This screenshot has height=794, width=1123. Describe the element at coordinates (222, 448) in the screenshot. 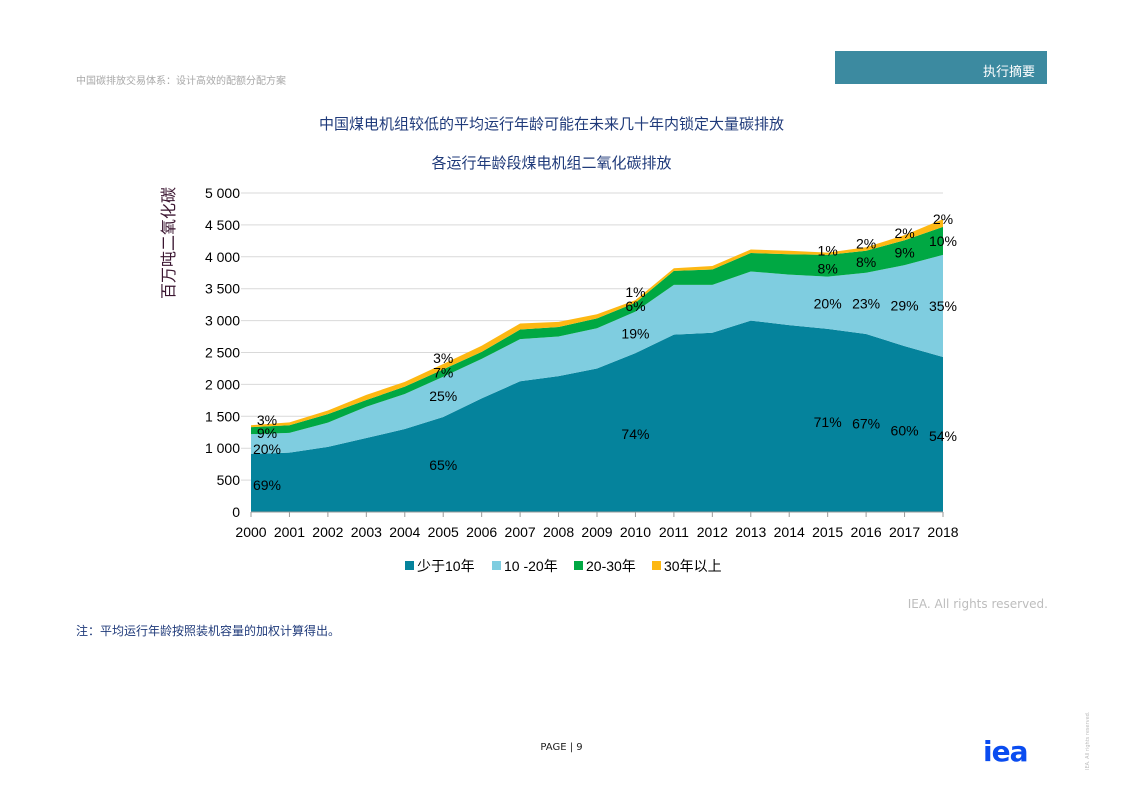

I see `y-tick-label: 1 000` at that location.